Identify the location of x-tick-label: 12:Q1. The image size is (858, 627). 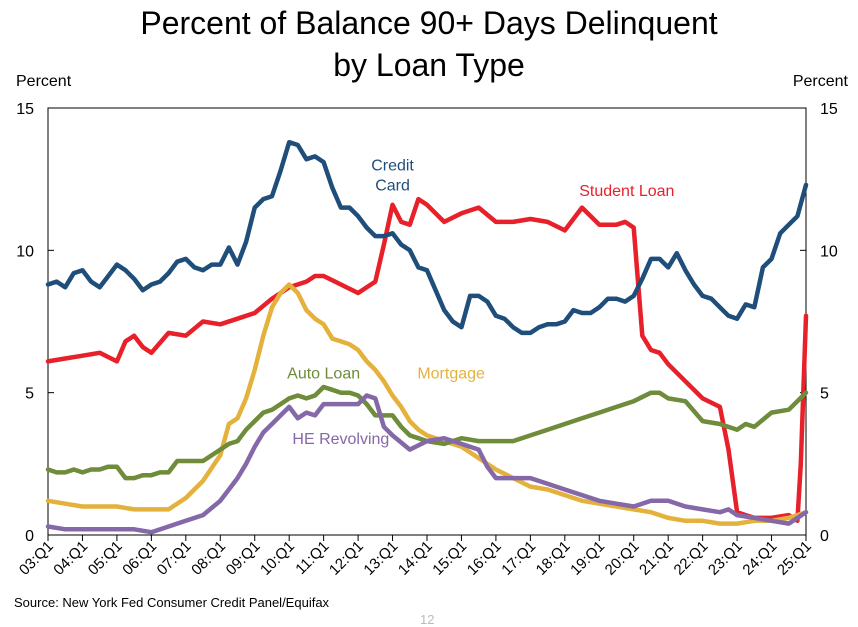
(346, 558).